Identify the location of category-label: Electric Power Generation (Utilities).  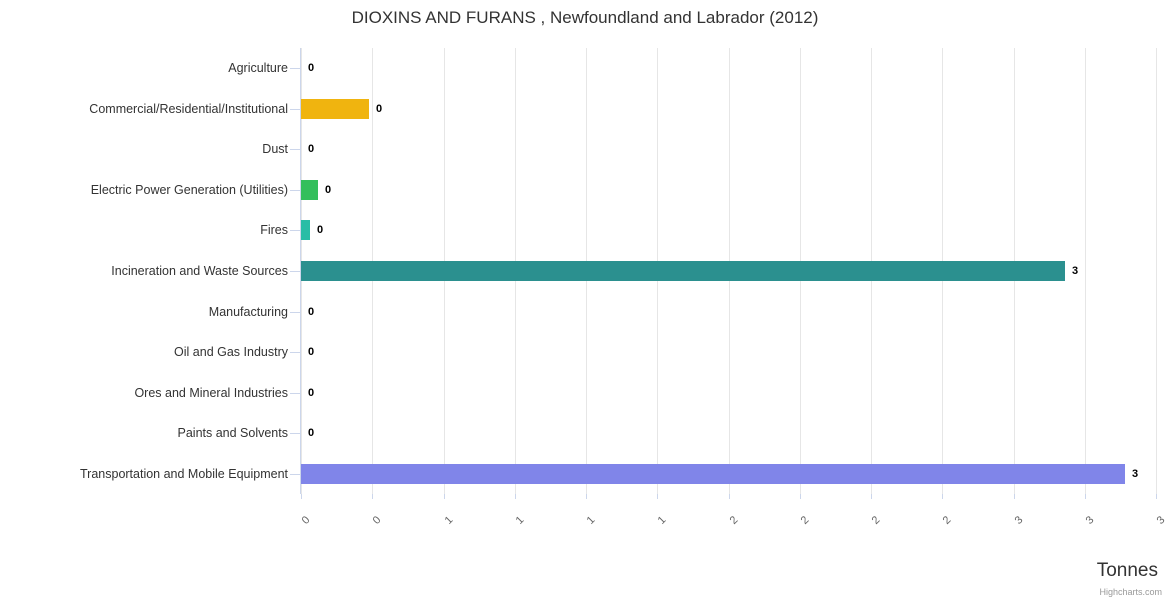
(189, 190).